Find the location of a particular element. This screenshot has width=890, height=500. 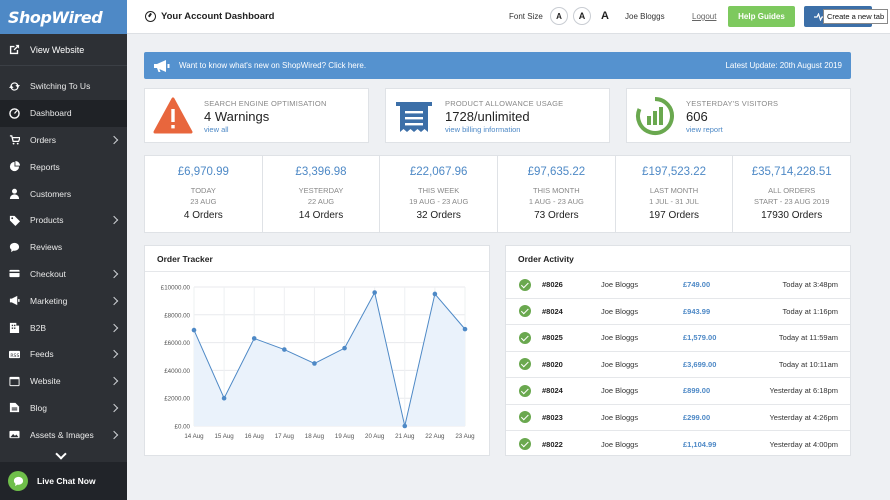

sidebar-item-marketing: Marketing is located at coordinates (63, 300).